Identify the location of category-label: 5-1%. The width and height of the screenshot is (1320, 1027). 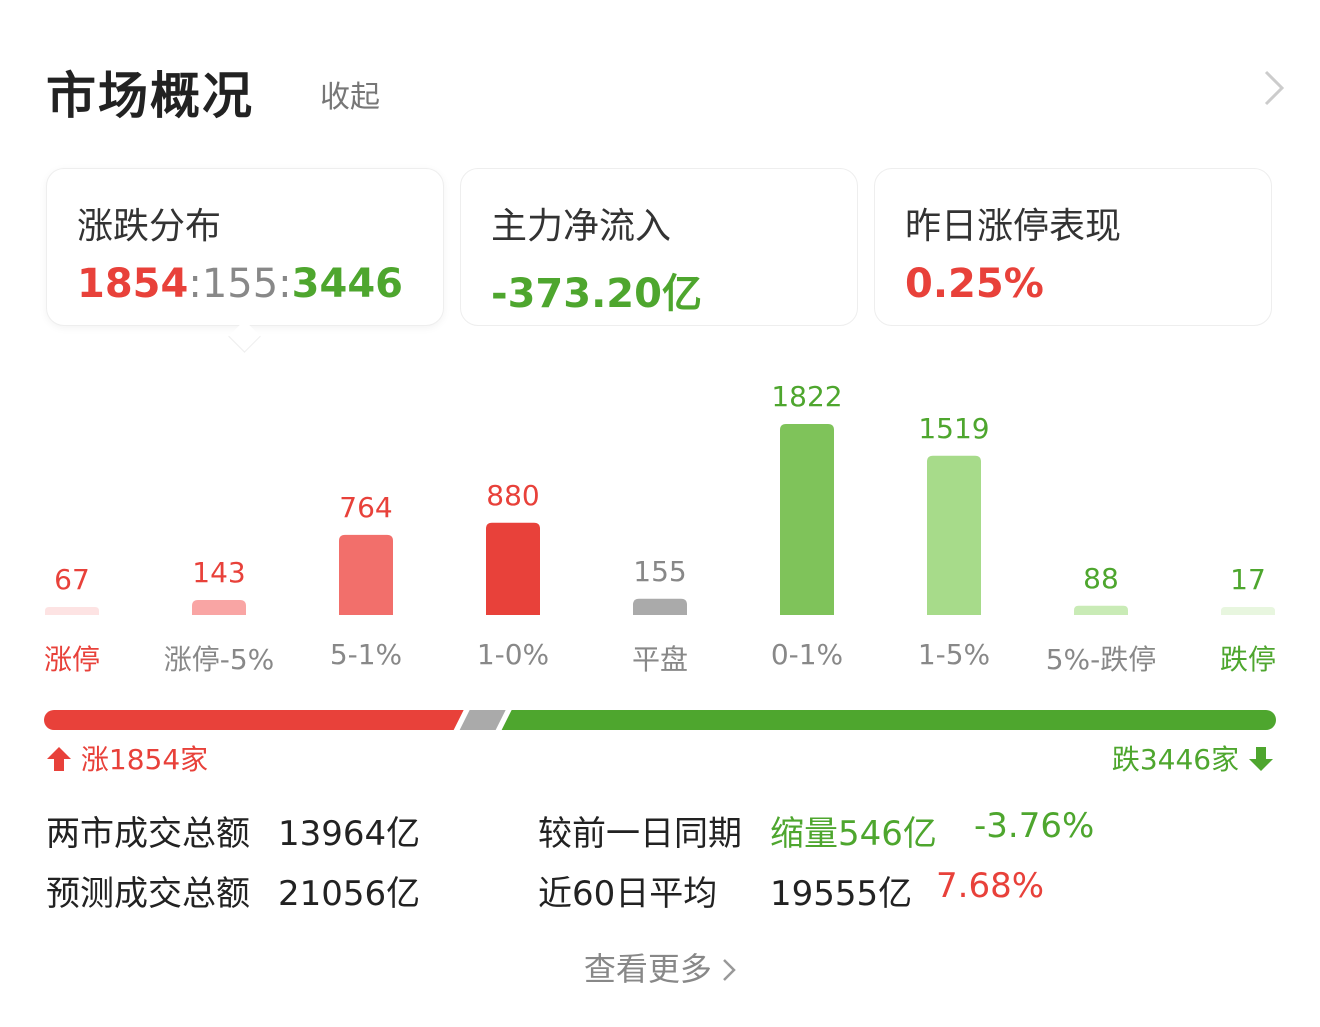
(366, 654).